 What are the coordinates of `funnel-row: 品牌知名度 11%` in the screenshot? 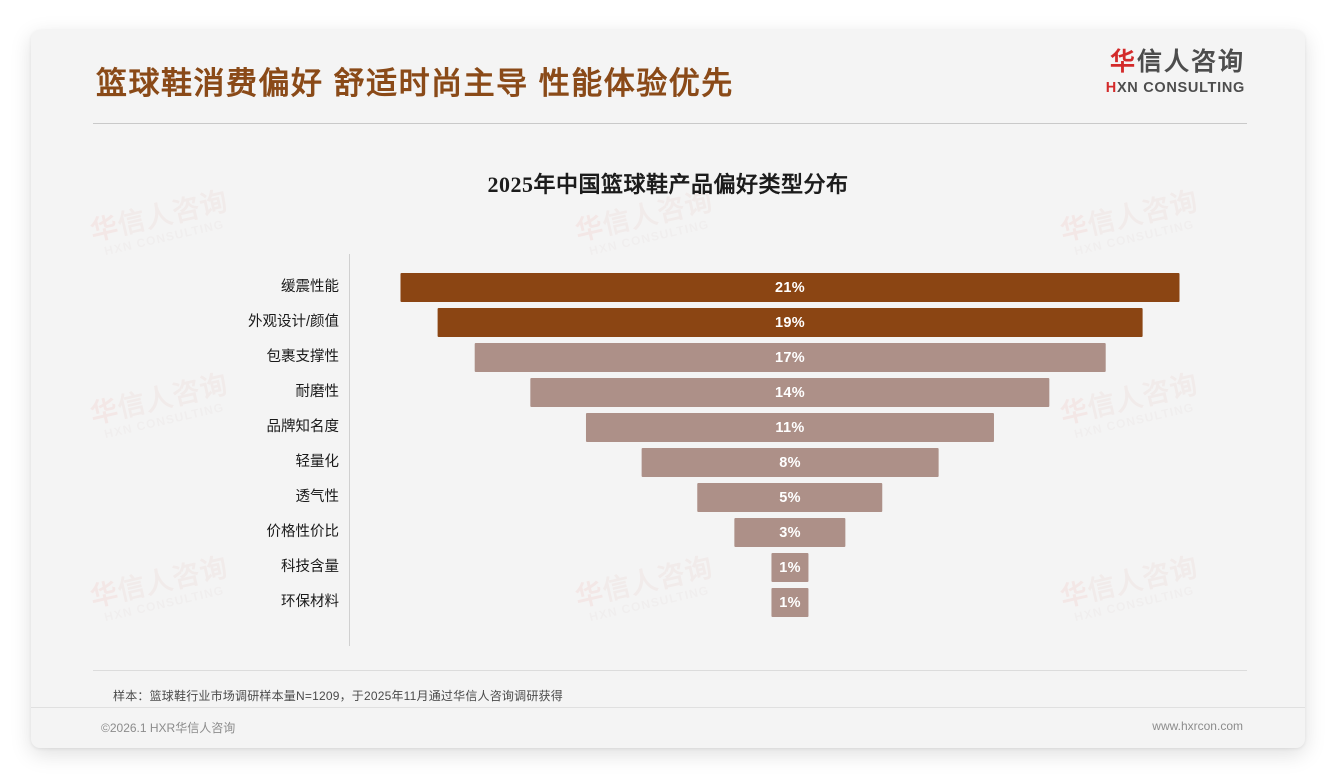 It's located at (666, 427).